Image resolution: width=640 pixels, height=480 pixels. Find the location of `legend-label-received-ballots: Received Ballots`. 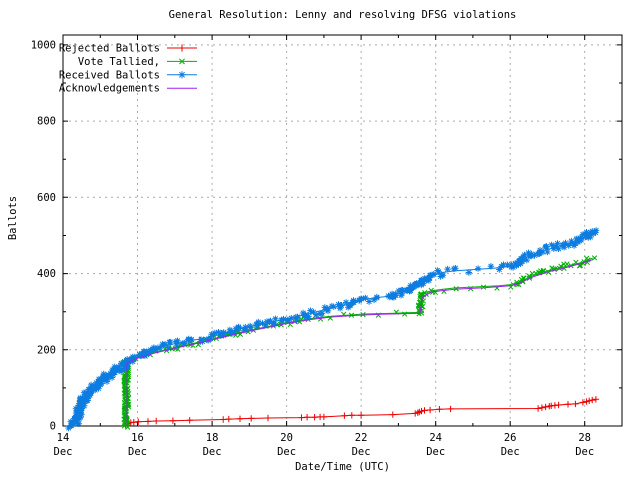

legend-label-received-ballots: Received Ballots is located at coordinates (109, 75).